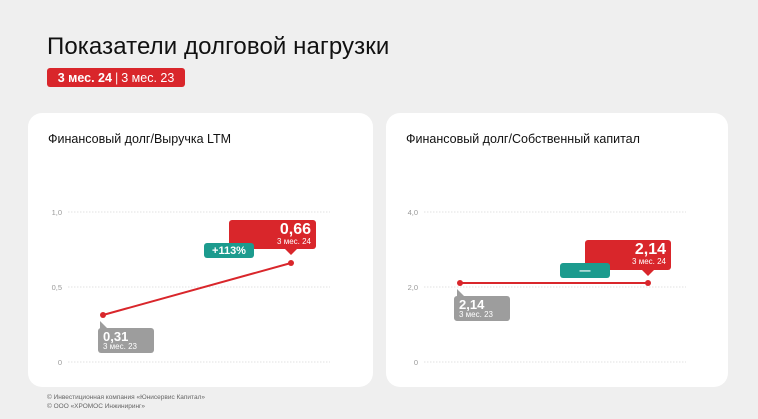 The height and width of the screenshot is (419, 758). What do you see at coordinates (413, 212) in the screenshot?
I see `y-tick: 4,0` at bounding box center [413, 212].